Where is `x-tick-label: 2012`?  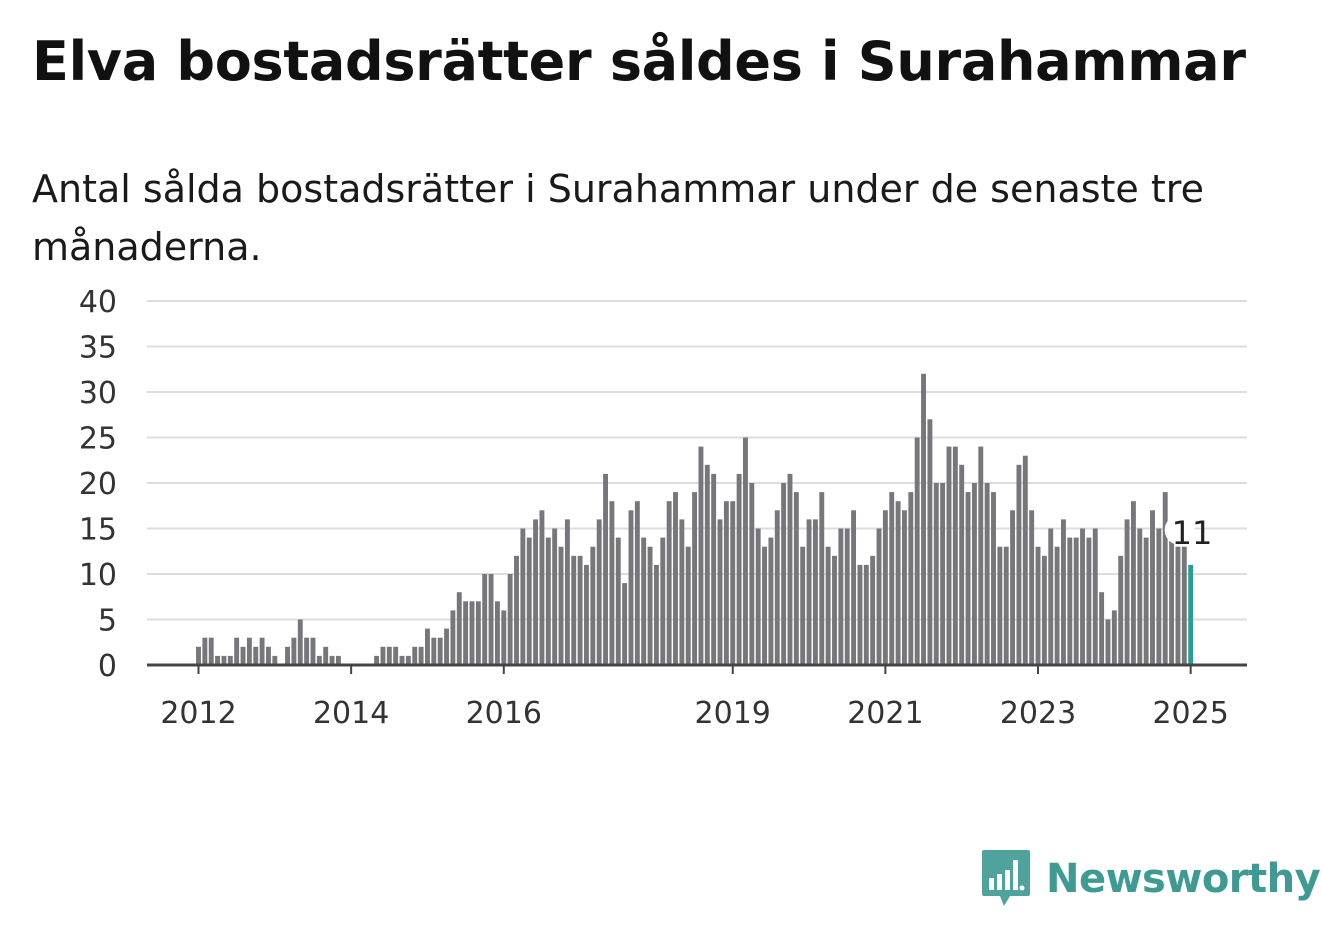
x-tick-label: 2012 is located at coordinates (198, 713).